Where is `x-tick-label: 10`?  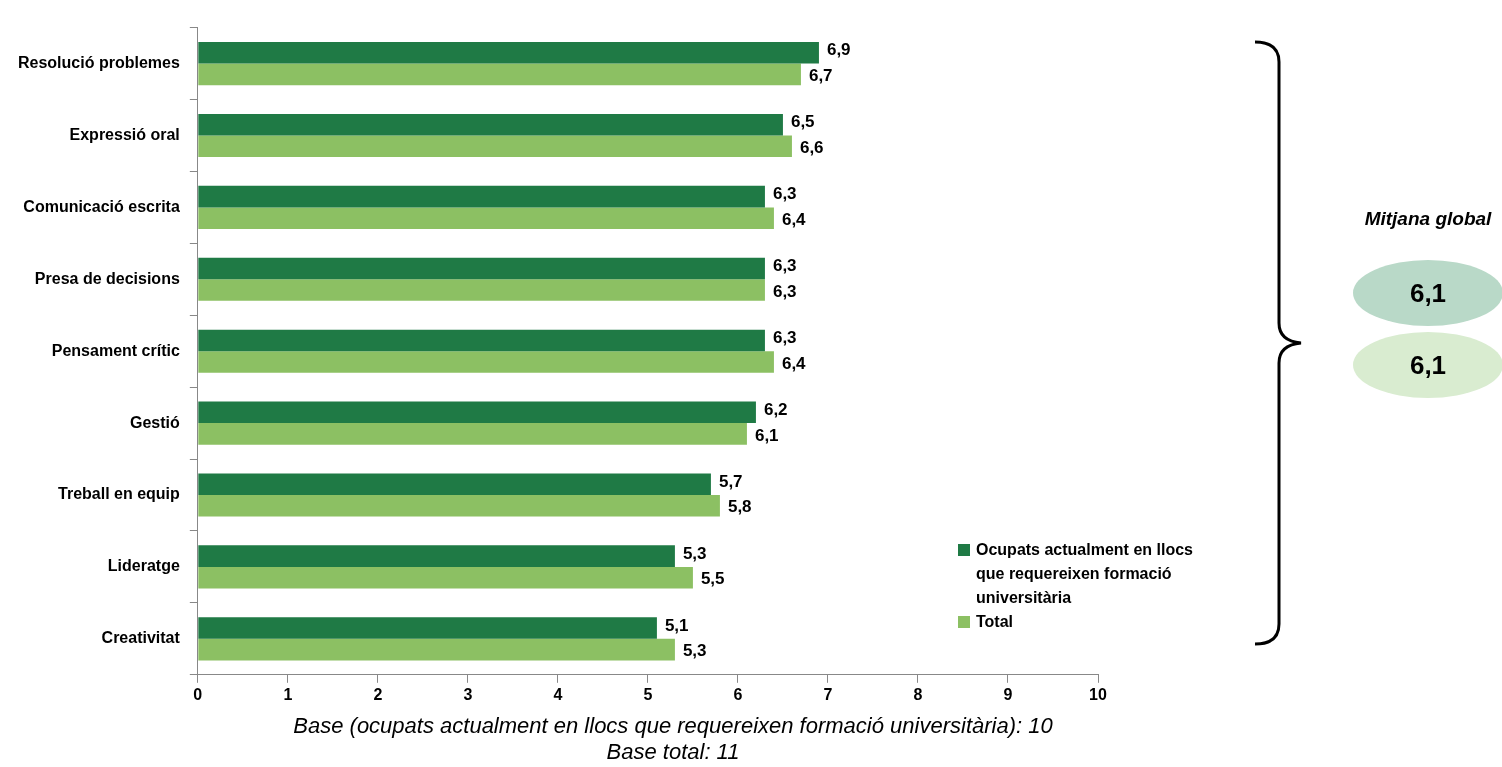 x-tick-label: 10 is located at coordinates (1098, 694).